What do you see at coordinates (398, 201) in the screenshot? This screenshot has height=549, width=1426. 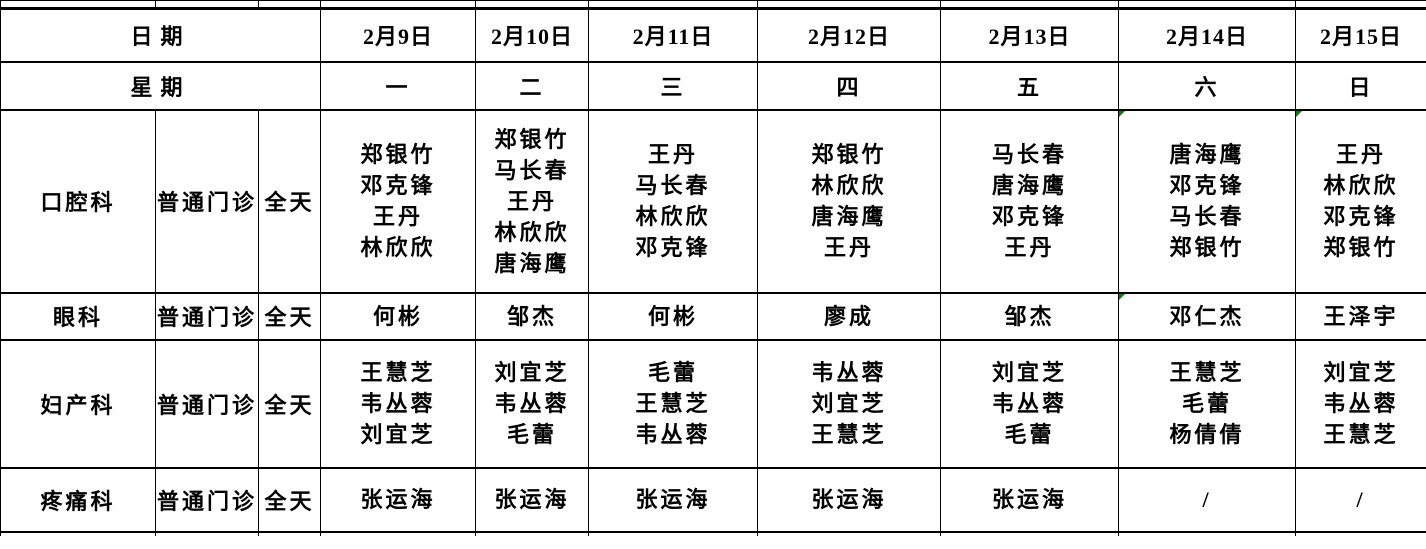 I see `schedule-cell: 郑银竹 邓克锋 王丹 林欣欣` at bounding box center [398, 201].